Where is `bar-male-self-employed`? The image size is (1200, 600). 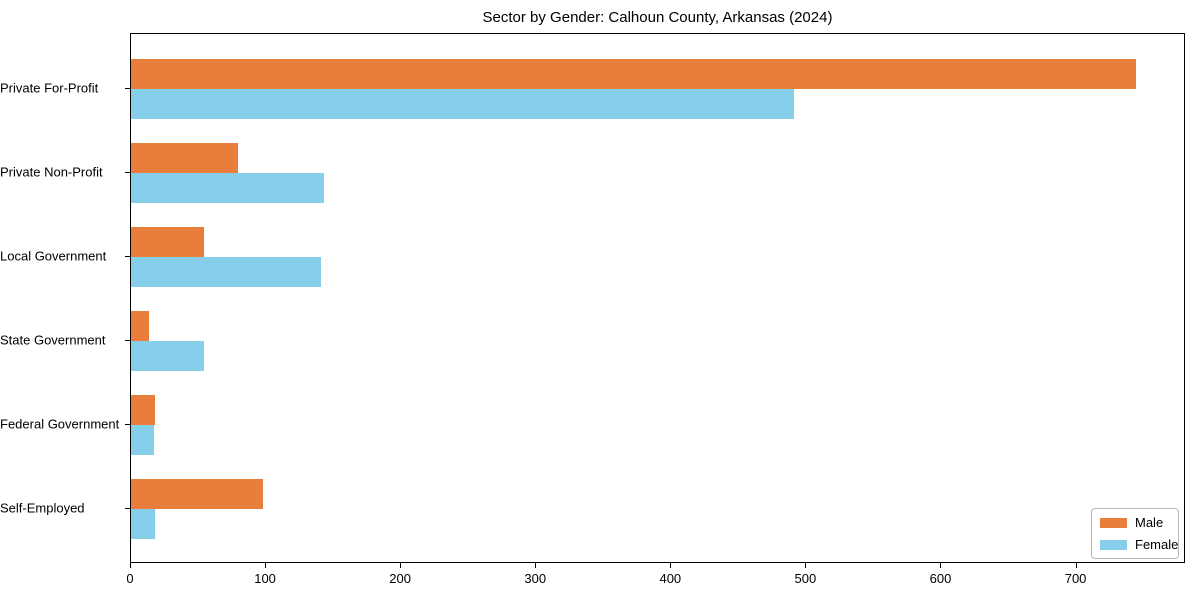 bar-male-self-employed is located at coordinates (197, 494).